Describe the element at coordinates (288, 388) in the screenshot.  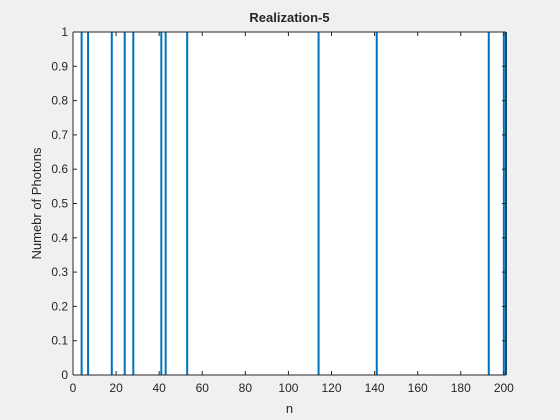
I see `x-tick-label: 100` at that location.